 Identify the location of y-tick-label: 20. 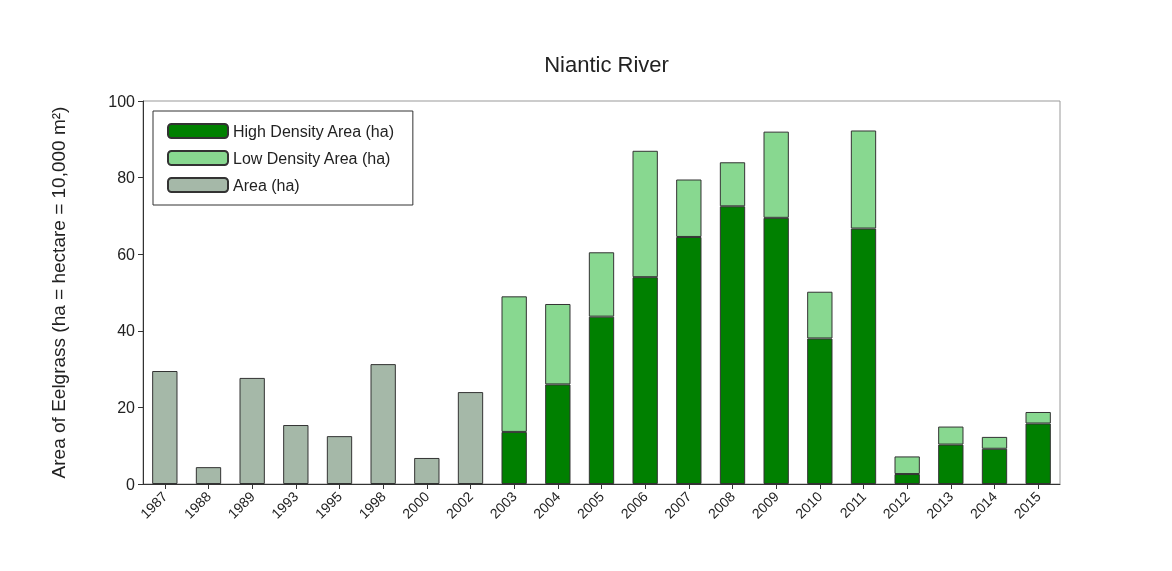
(126, 407).